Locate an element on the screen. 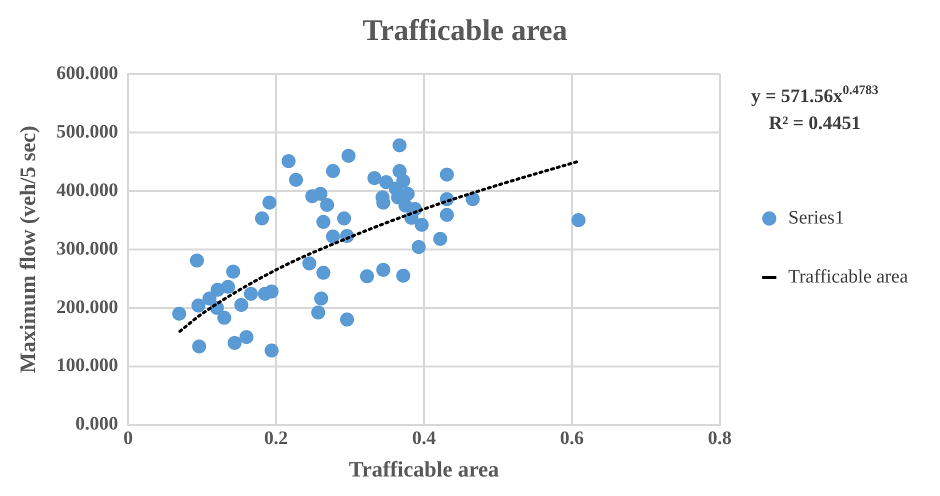  x-tick-label: 0.4 is located at coordinates (424, 439).